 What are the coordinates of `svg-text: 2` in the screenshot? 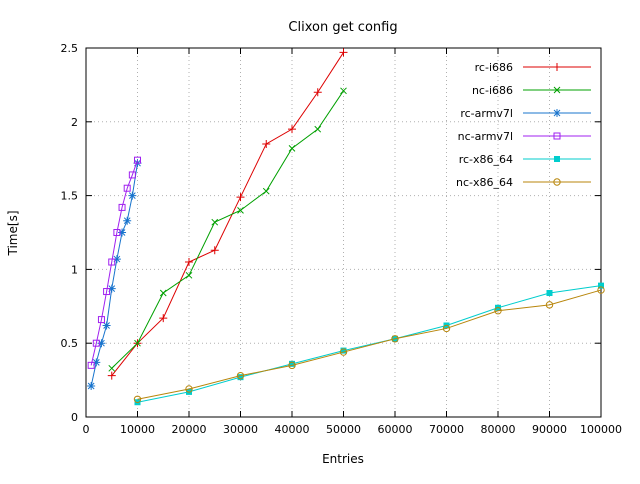 It's located at (74, 122).